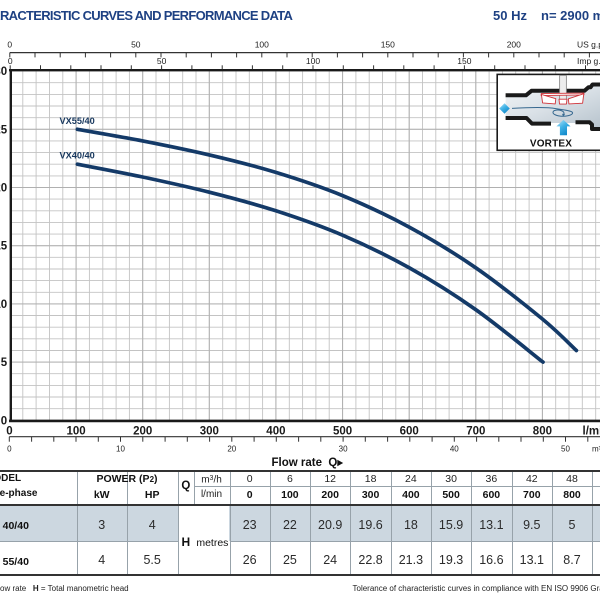  I want to click on svg-text: 40, so click(454, 449).